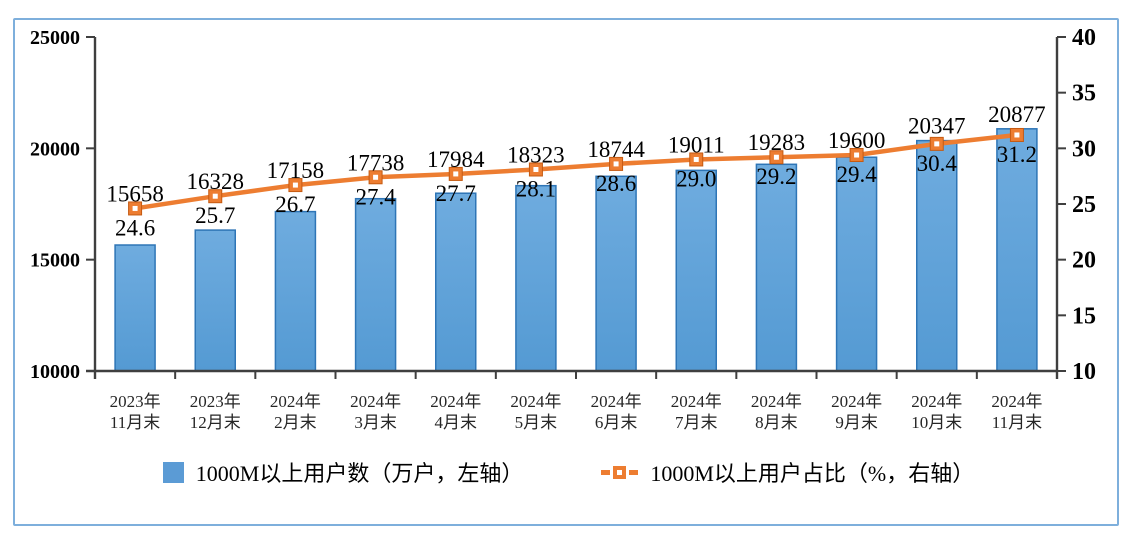 This screenshot has width=1137, height=545. I want to click on bar-value-label: 18744, so click(616, 149).